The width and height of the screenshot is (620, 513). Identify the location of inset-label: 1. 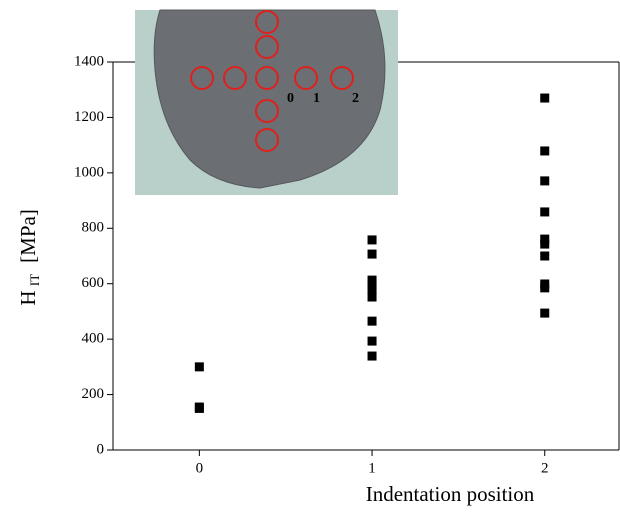
(316, 98).